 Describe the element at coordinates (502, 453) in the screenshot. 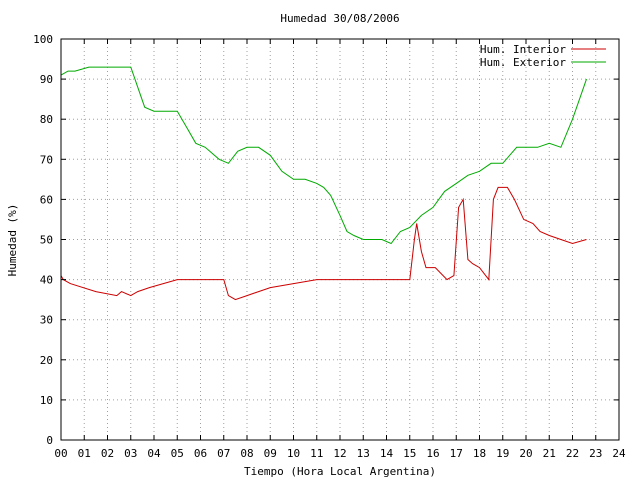

I see `x-tick-label: 19` at that location.